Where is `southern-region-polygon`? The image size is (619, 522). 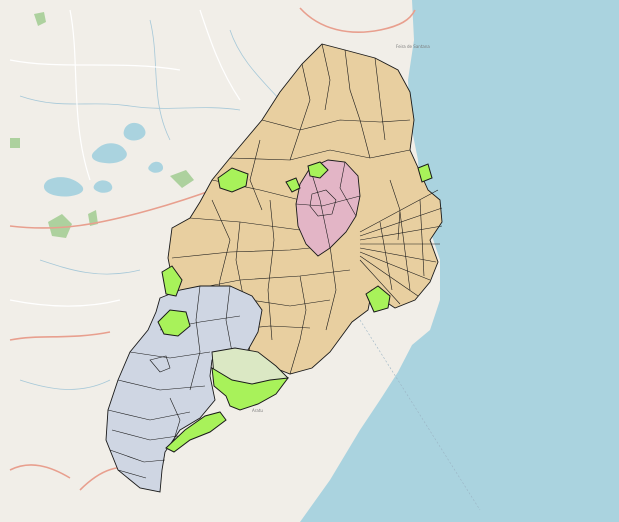
southern-region-polygon is located at coordinates (184, 389).